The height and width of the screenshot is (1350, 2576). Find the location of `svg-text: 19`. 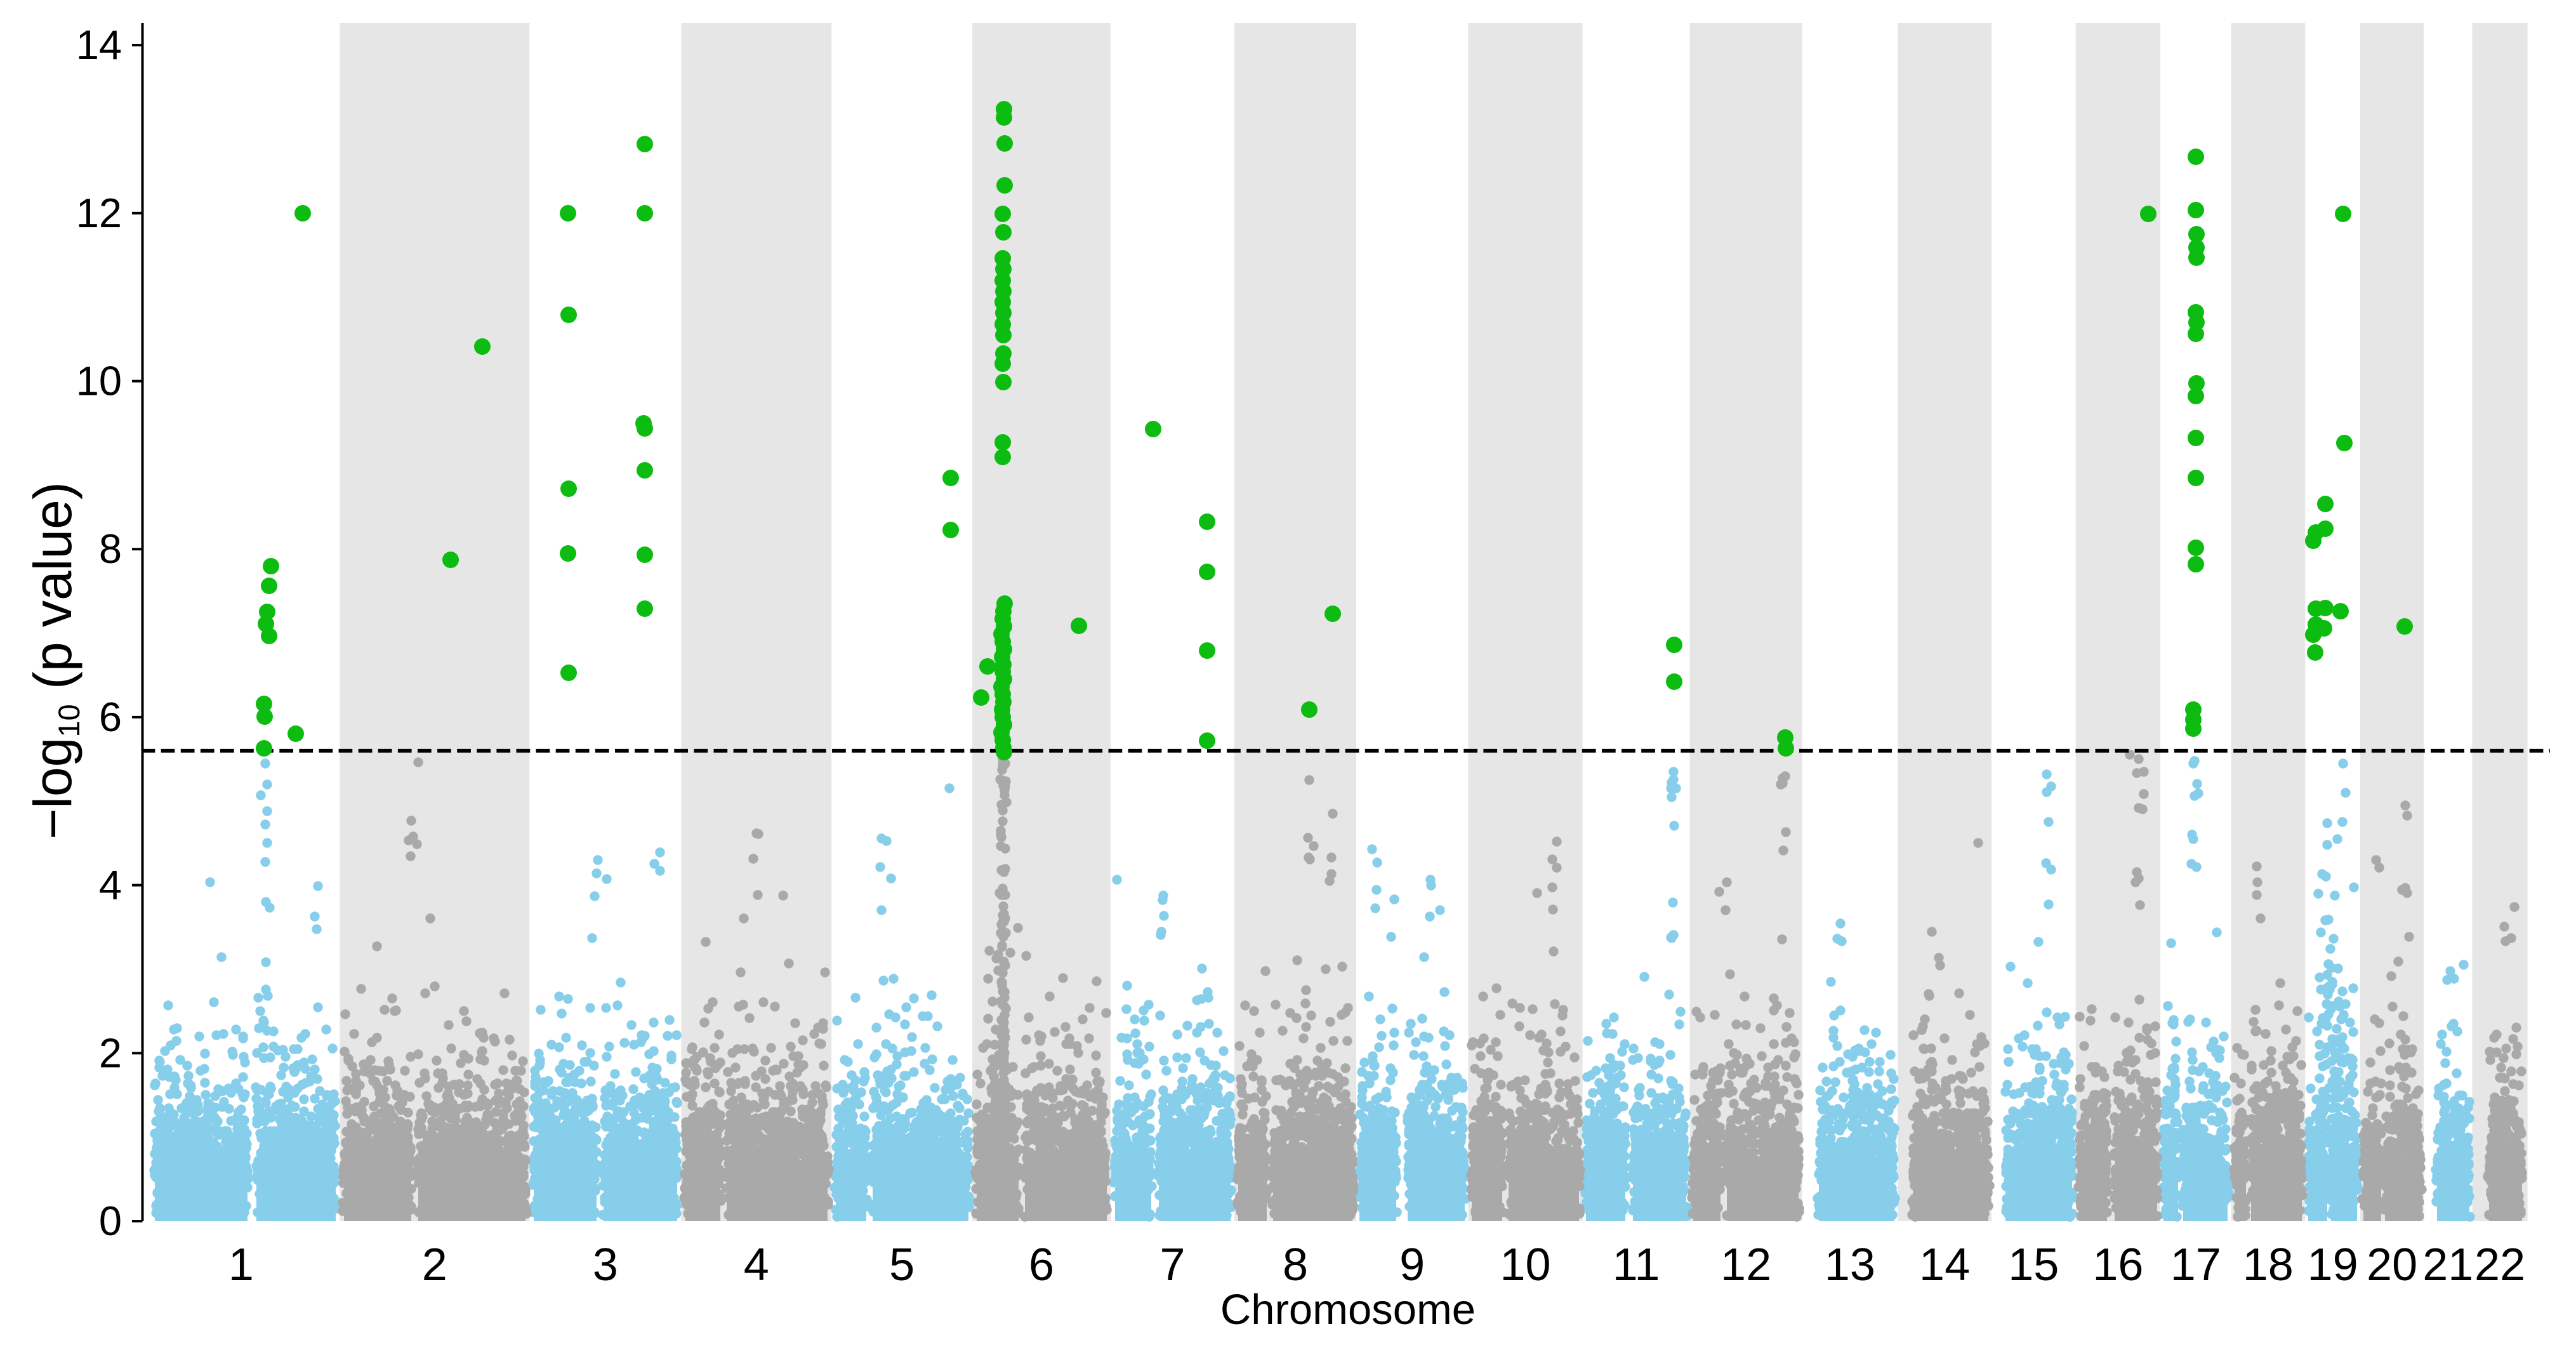

svg-text: 19 is located at coordinates (2333, 1265).